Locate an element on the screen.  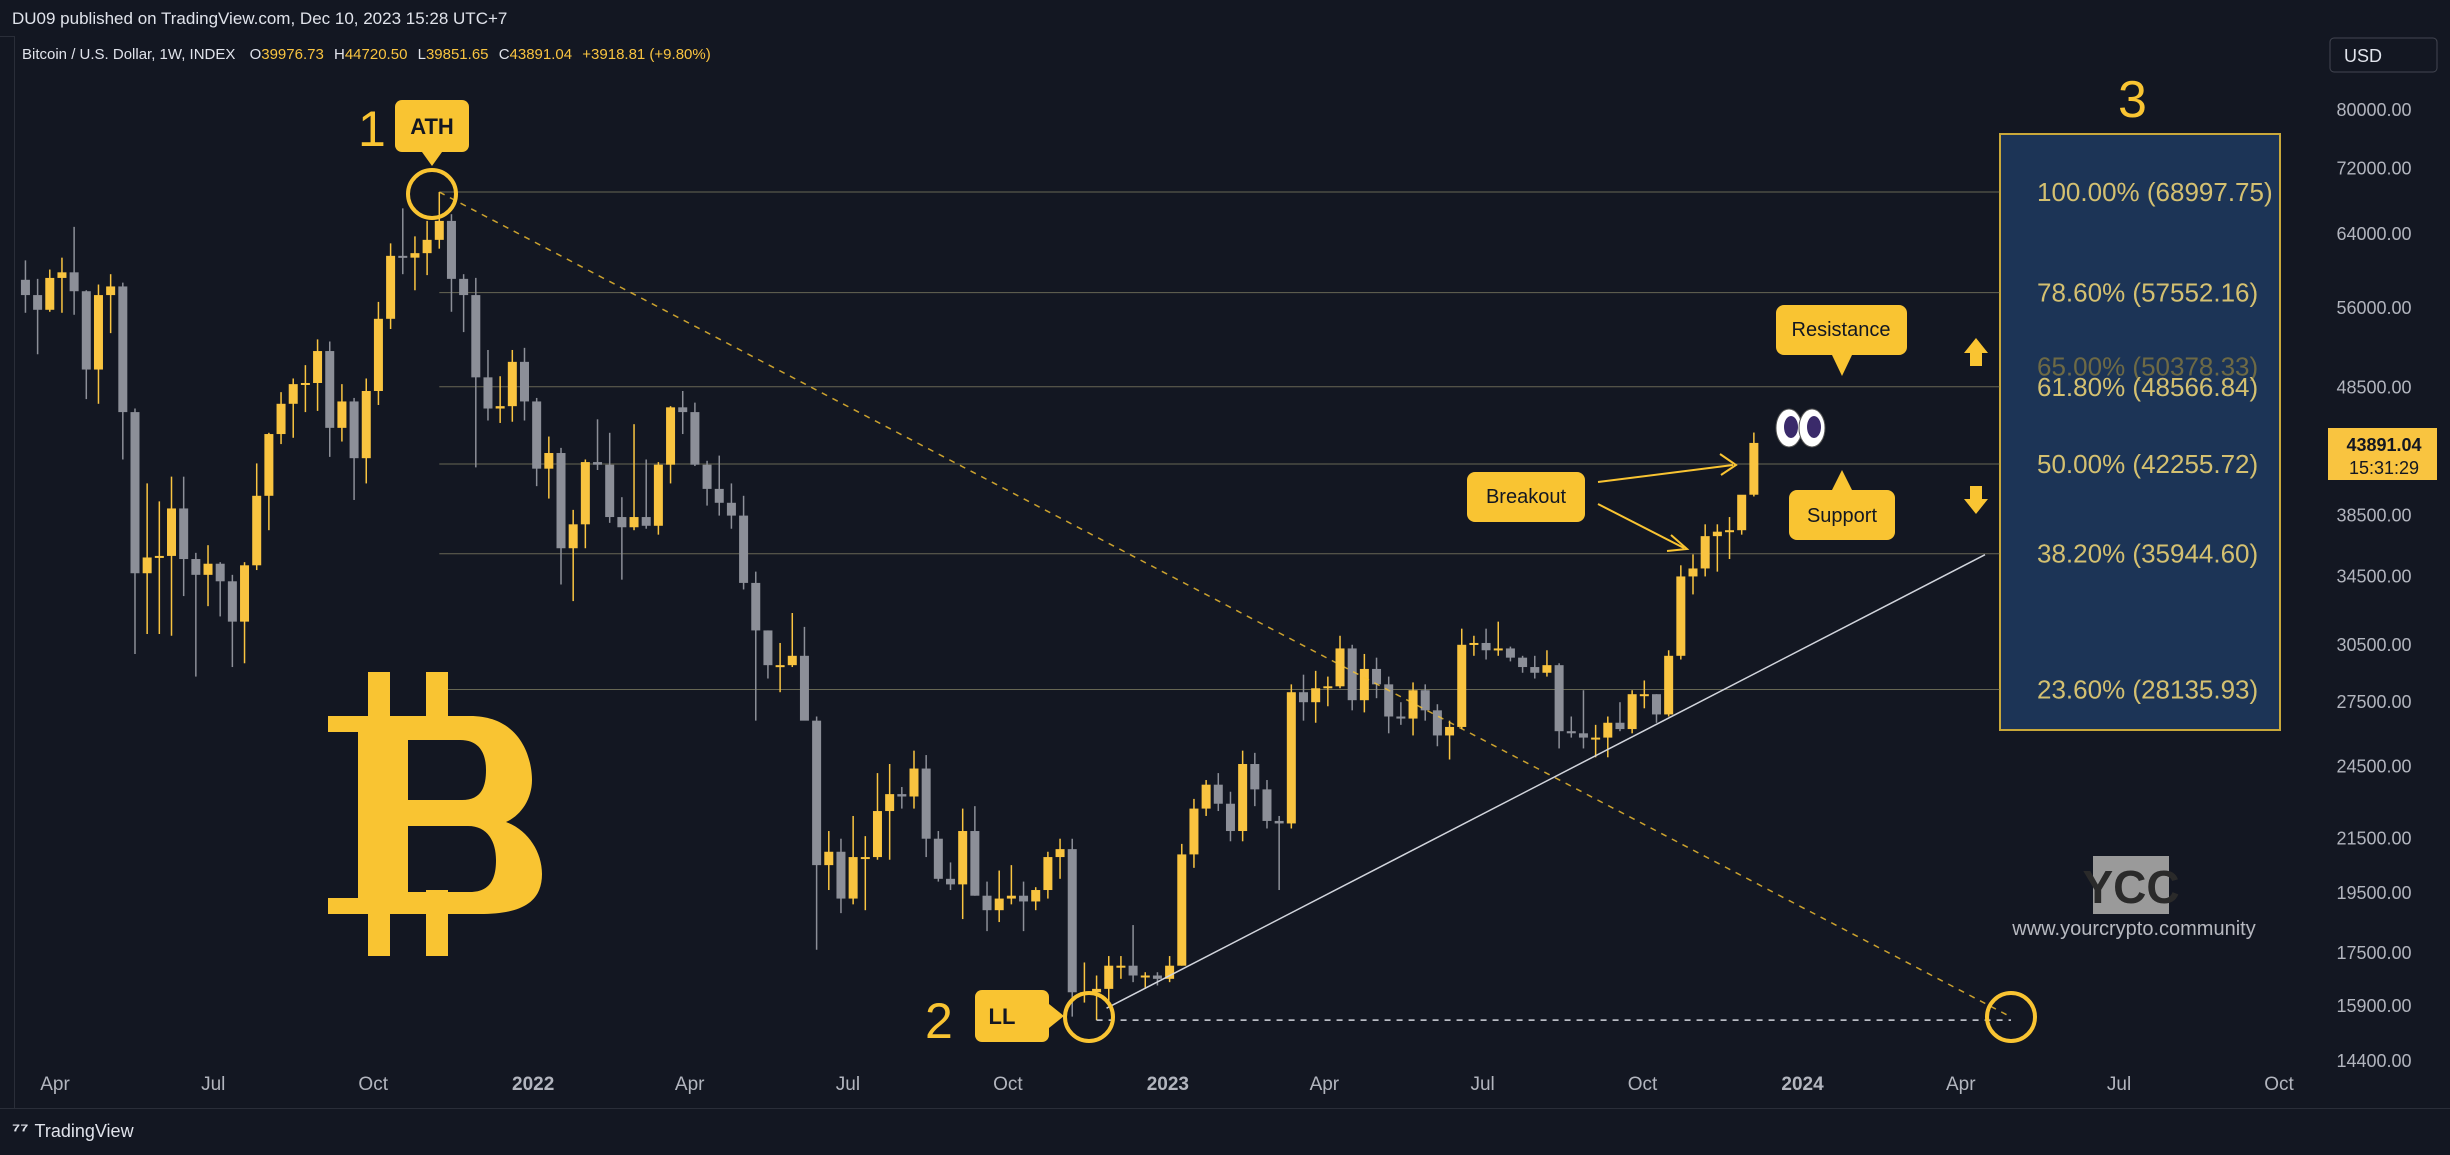
breakout-callout: Breakout is located at coordinates (1526, 497).